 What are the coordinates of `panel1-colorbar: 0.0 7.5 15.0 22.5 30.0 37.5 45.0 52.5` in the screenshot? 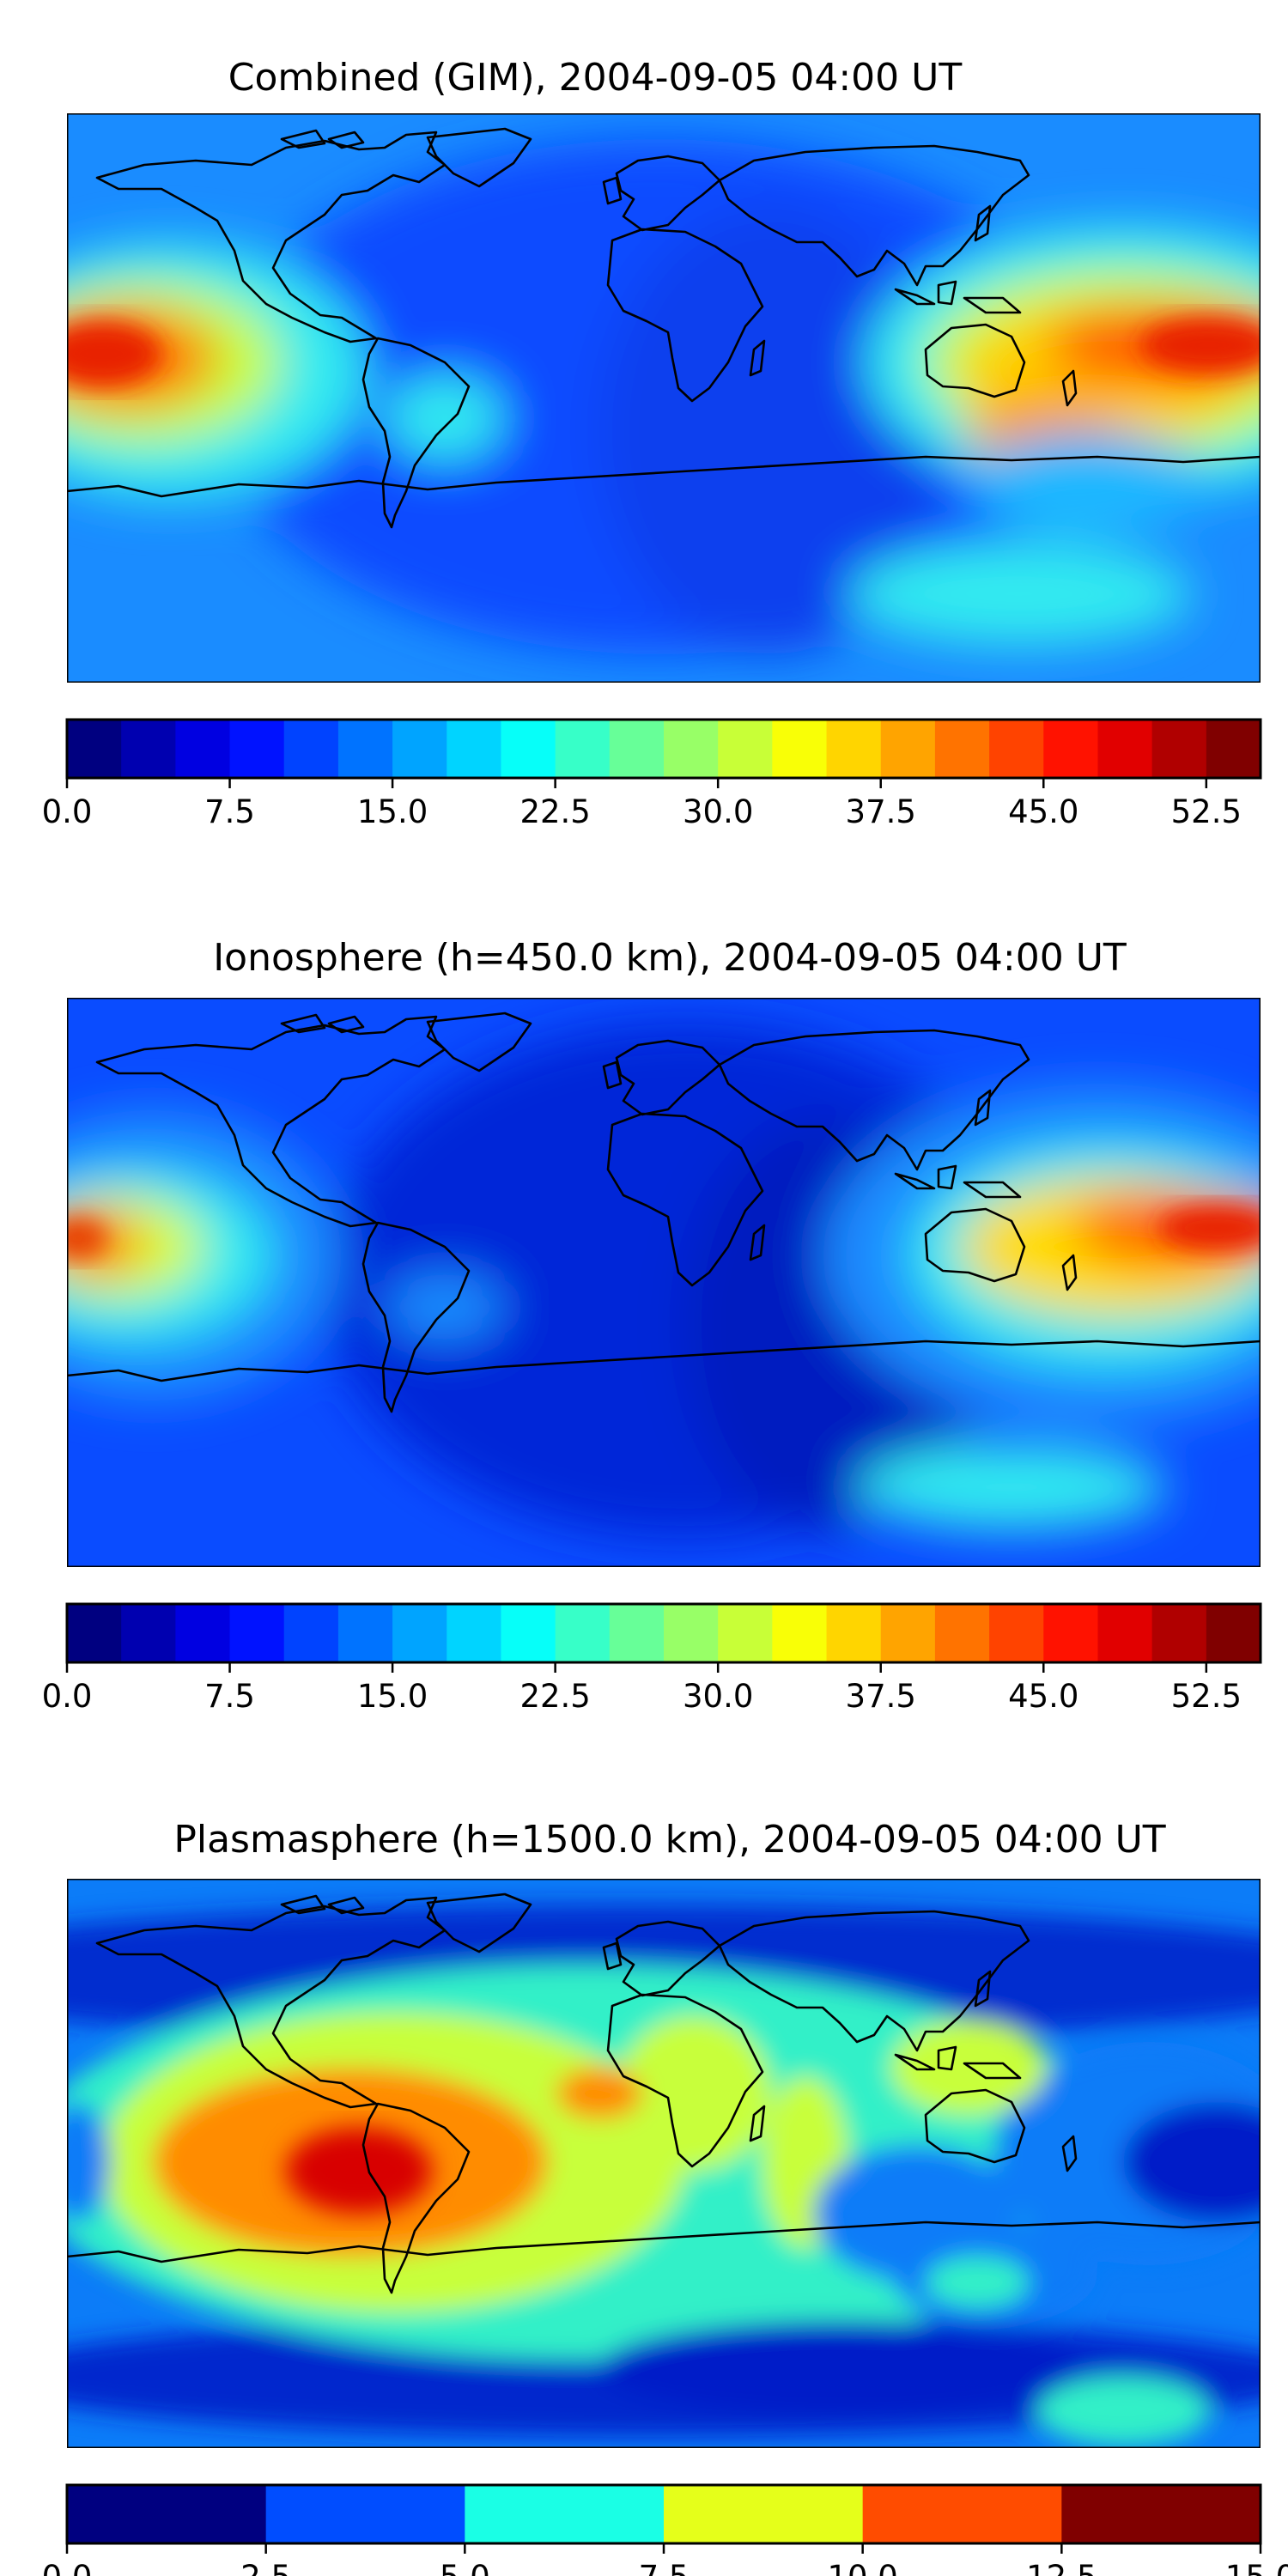 It's located at (652, 774).